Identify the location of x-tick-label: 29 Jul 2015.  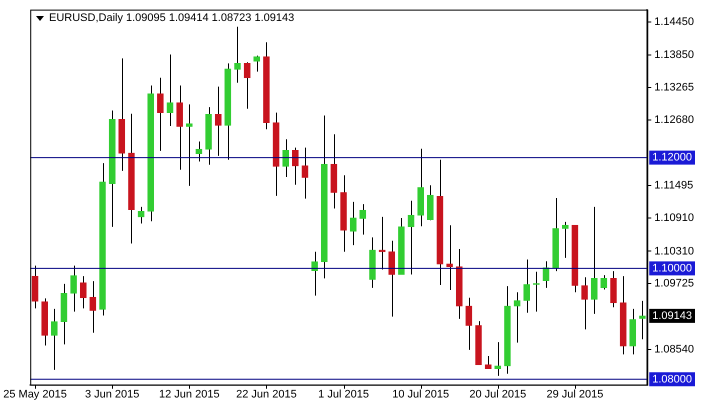
(575, 394).